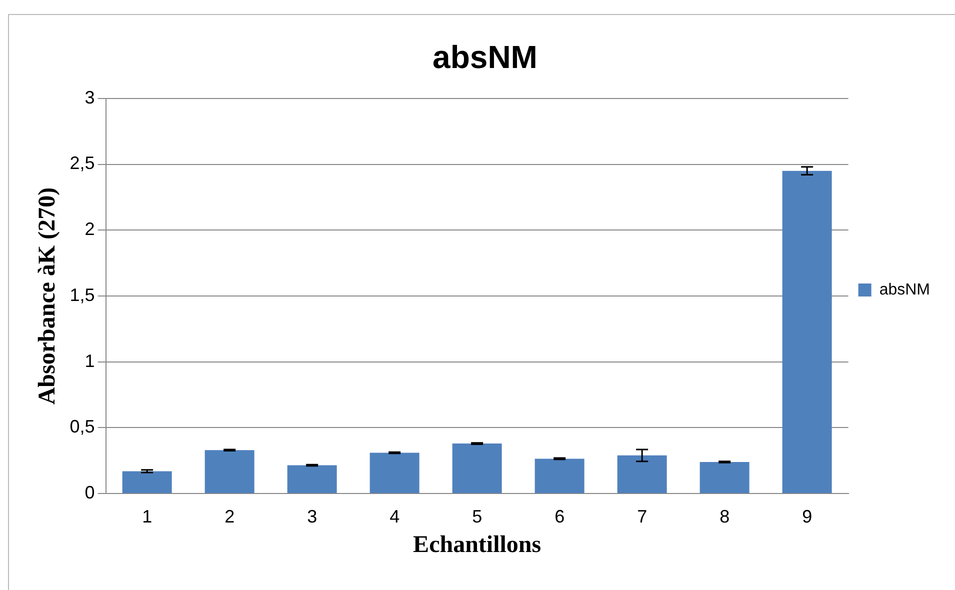 The image size is (955, 590). Describe the element at coordinates (485, 57) in the screenshot. I see `chart-title: absNM` at that location.